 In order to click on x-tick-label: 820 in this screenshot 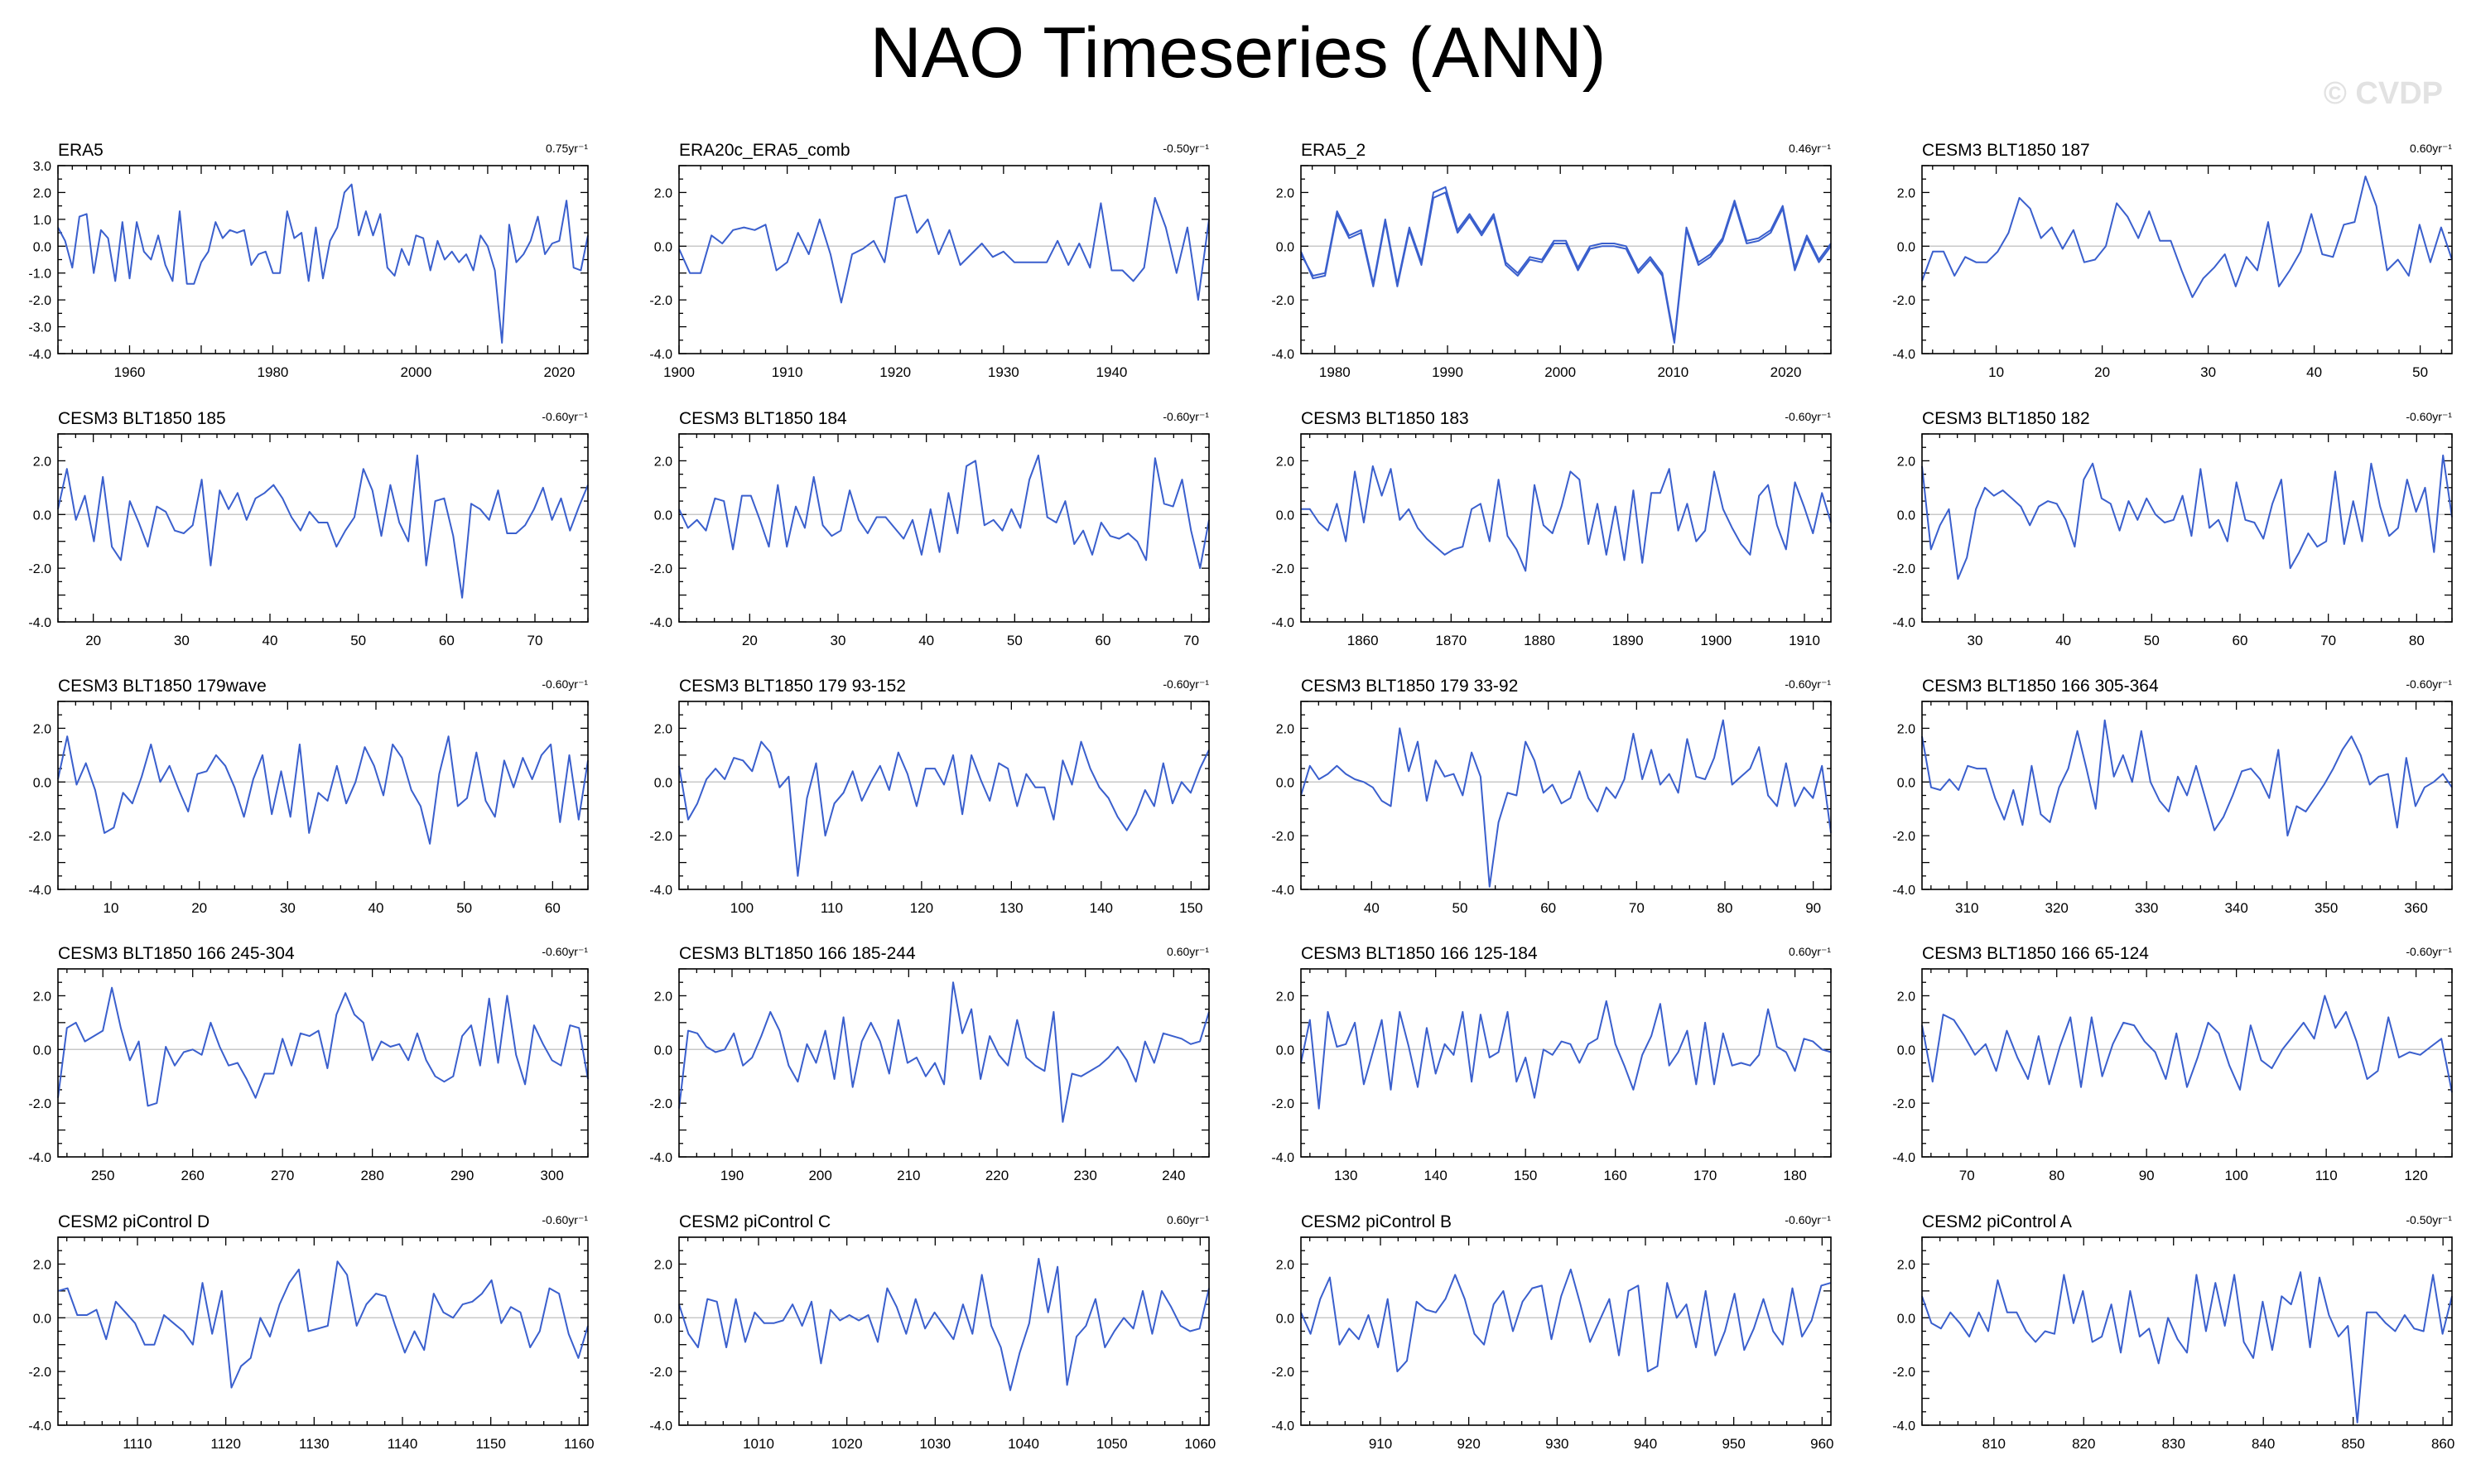, I will do `click(2083, 1444)`.